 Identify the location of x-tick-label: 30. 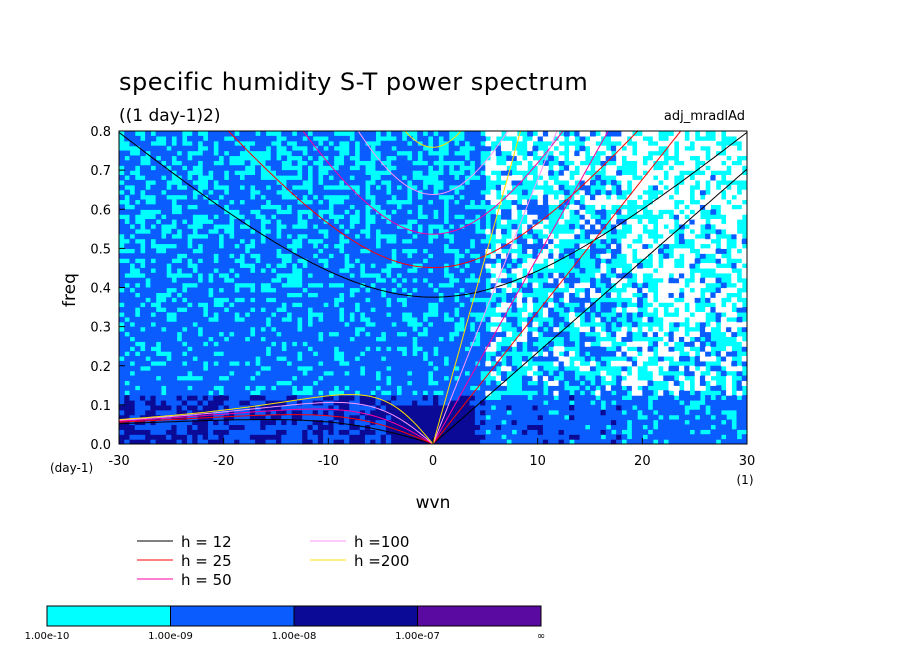
(747, 461).